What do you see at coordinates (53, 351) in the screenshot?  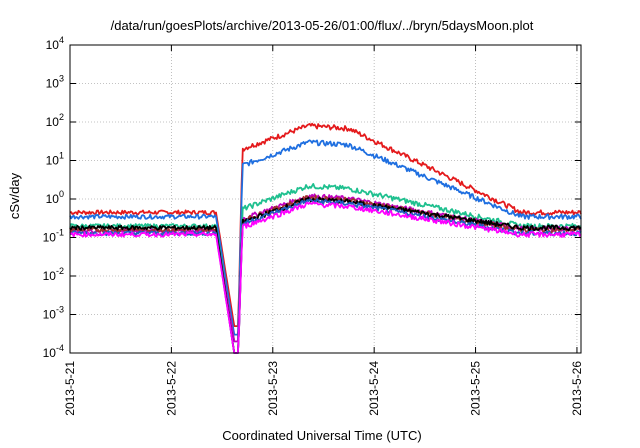 I see `y-tick-label: 10⁻⁴` at bounding box center [53, 351].